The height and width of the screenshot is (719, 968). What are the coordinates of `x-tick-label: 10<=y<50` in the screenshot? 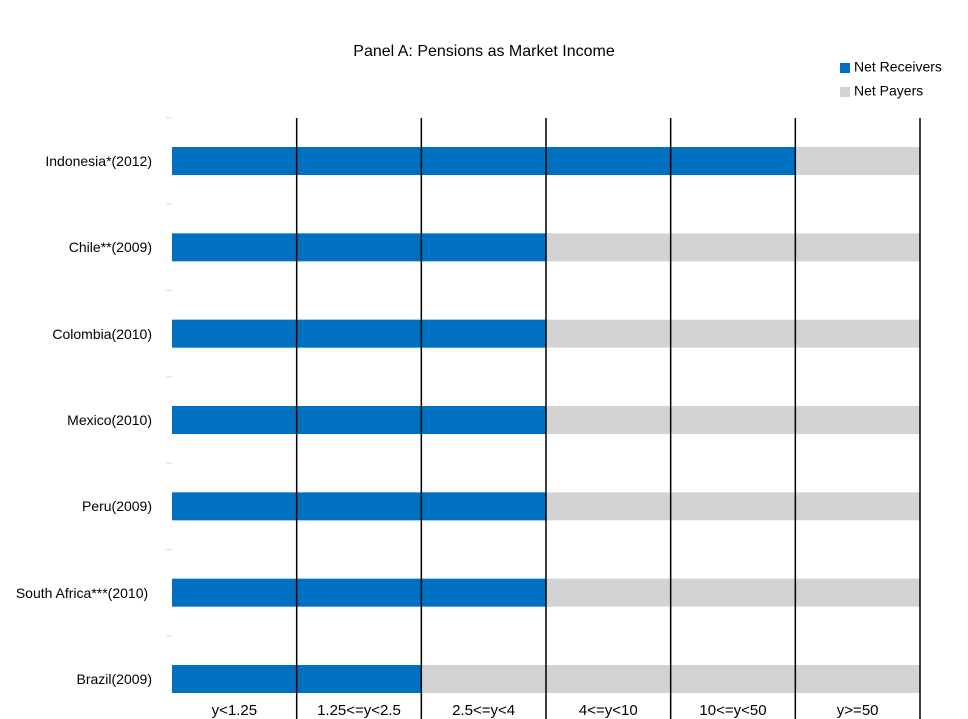 It's located at (732, 710).